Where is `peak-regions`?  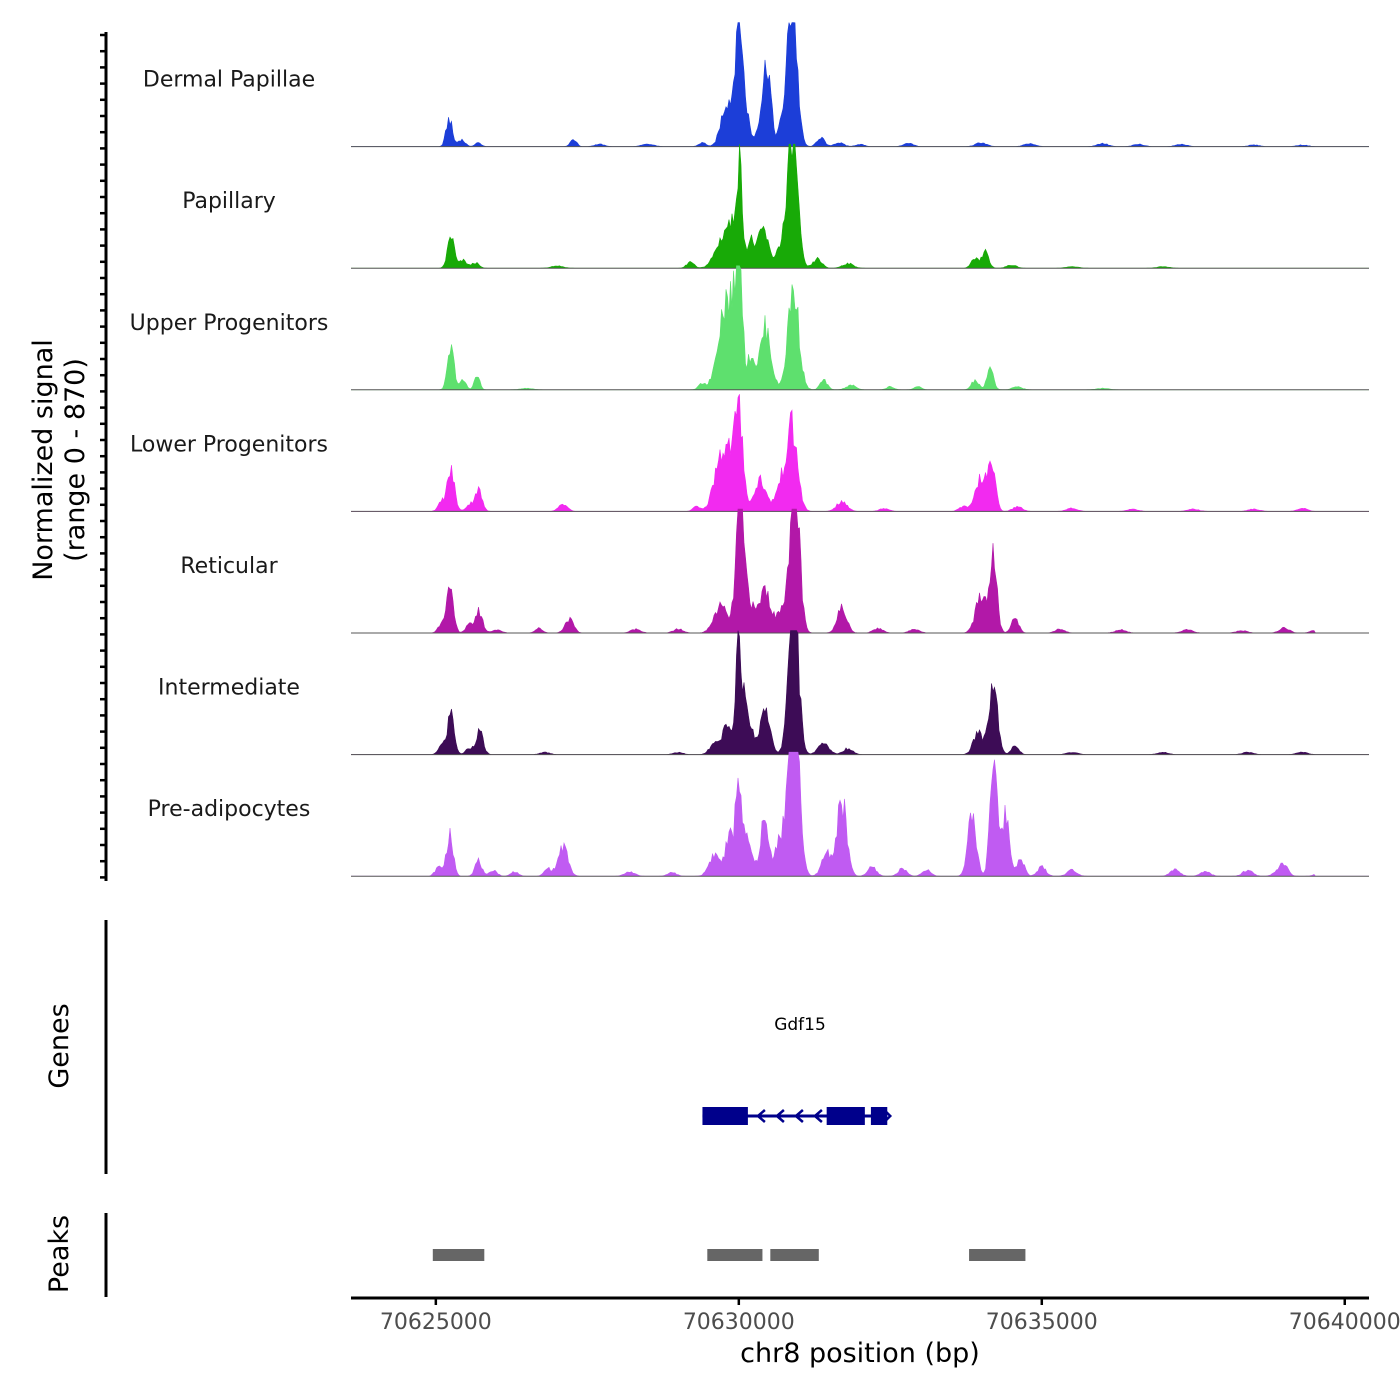 peak-regions is located at coordinates (729, 1255).